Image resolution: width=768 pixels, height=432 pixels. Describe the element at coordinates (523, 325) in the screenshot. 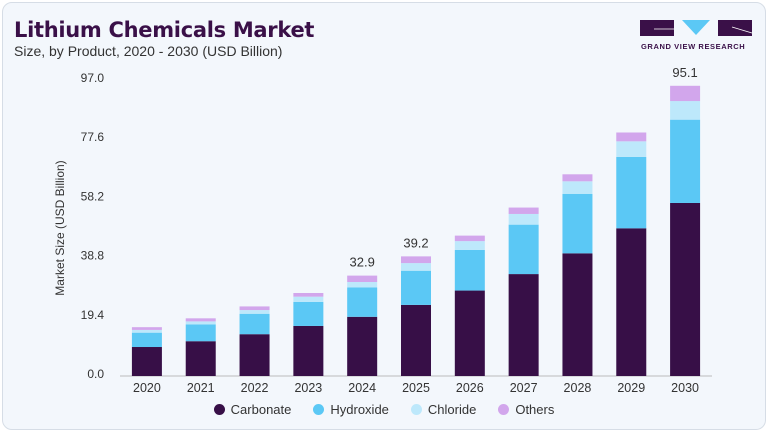

I see `bar-carbonate-2027` at that location.